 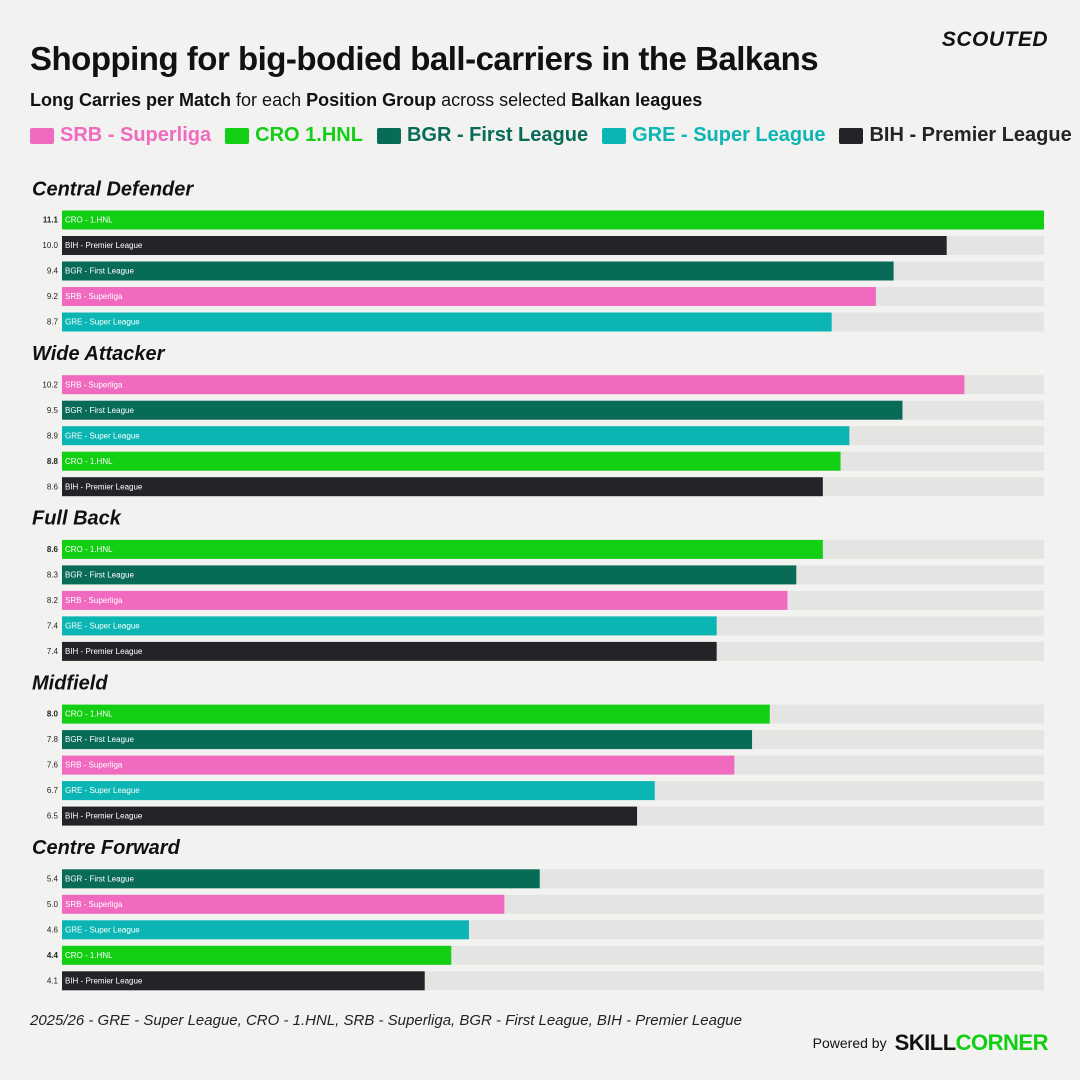 What do you see at coordinates (106, 848) in the screenshot?
I see `group-title: Centre Forward` at bounding box center [106, 848].